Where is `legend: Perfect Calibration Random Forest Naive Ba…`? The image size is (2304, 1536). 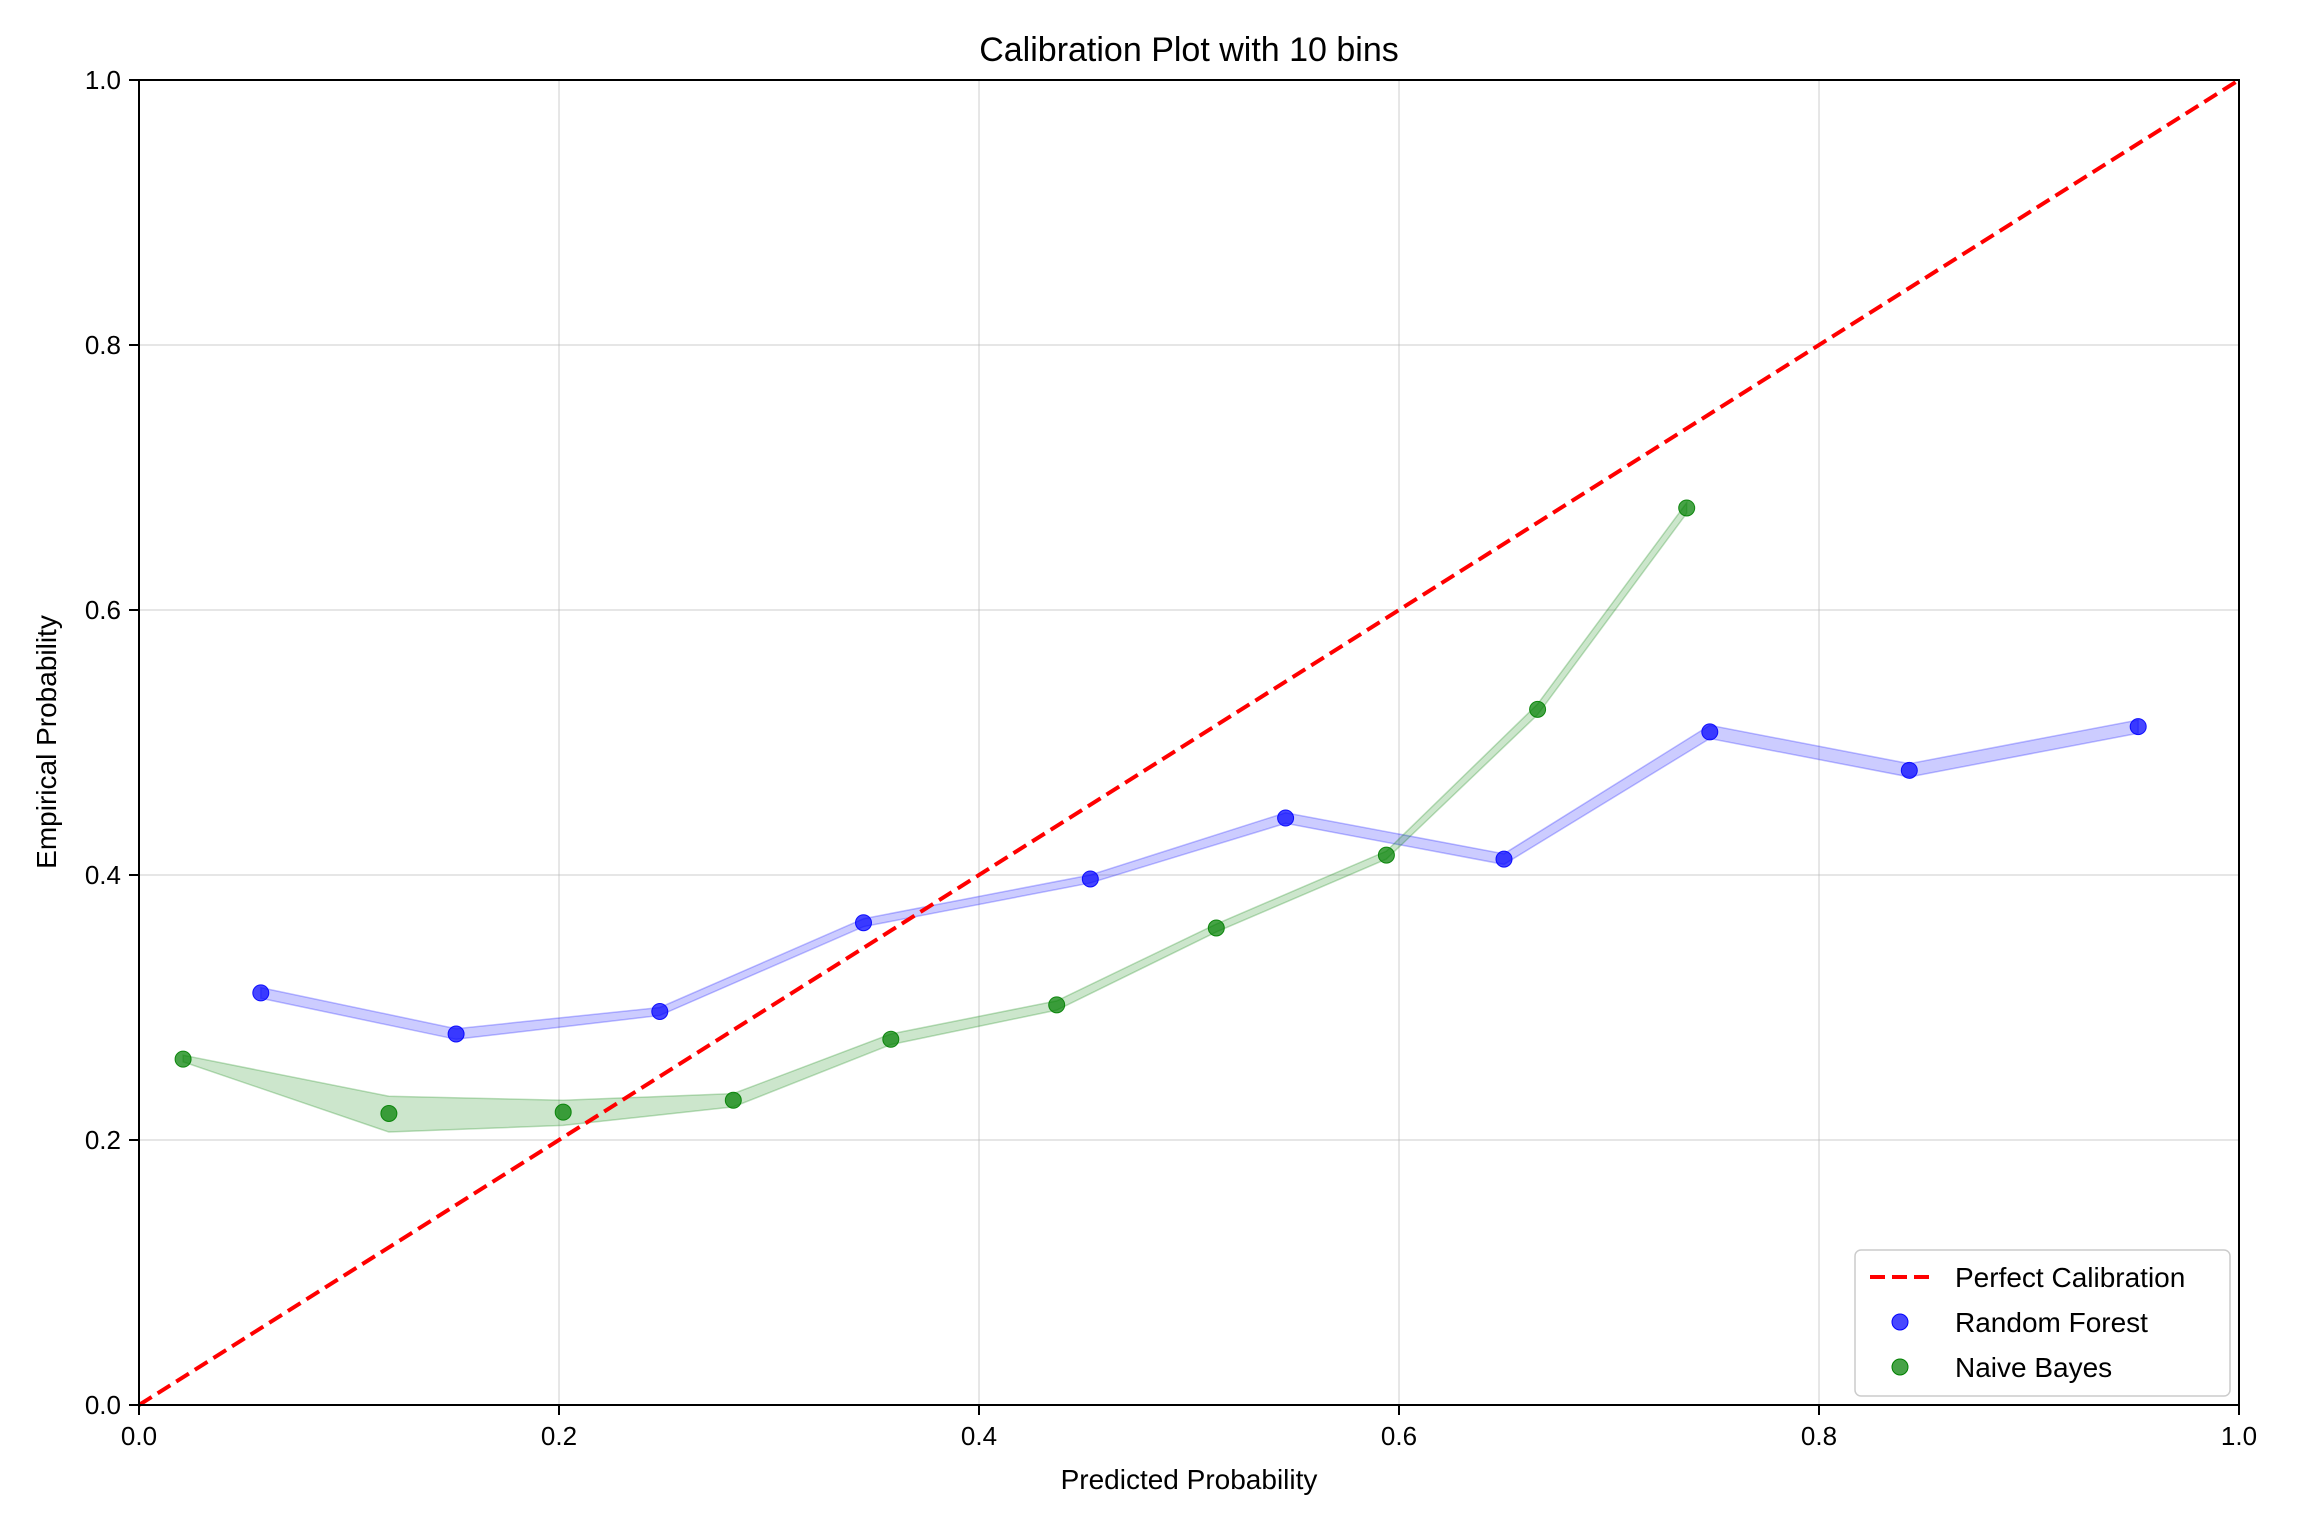 legend: Perfect Calibration Random Forest Naive Ba… is located at coordinates (2042, 1323).